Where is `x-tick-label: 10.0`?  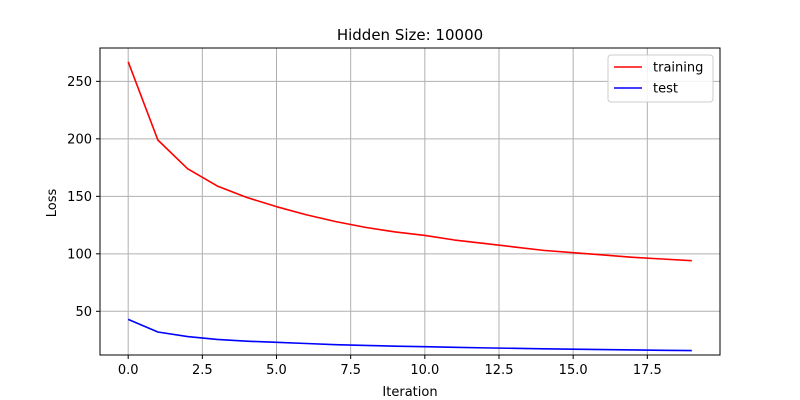 x-tick-label: 10.0 is located at coordinates (424, 370).